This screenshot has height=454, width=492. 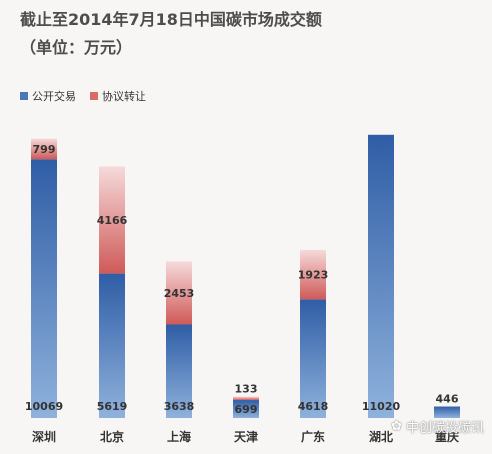 What do you see at coordinates (44, 436) in the screenshot?
I see `category-label-0: 深圳` at bounding box center [44, 436].